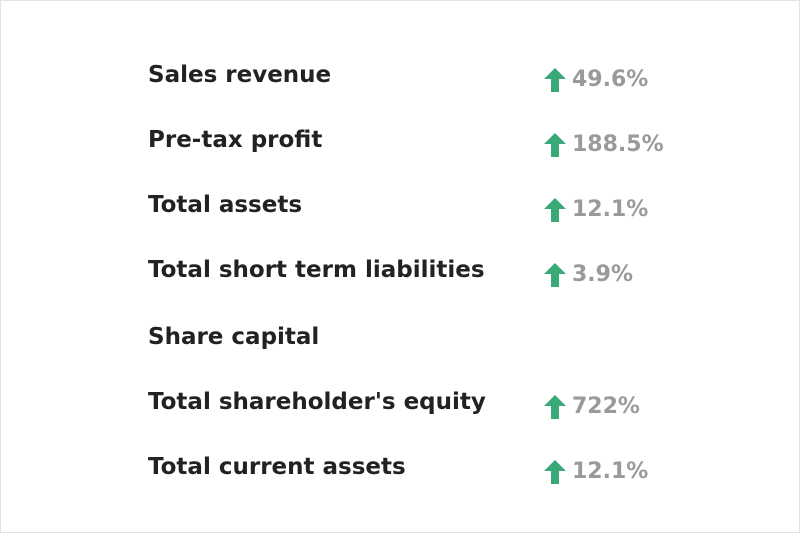  I want to click on metric-row-share-capital: Share capital, so click(400, 343).